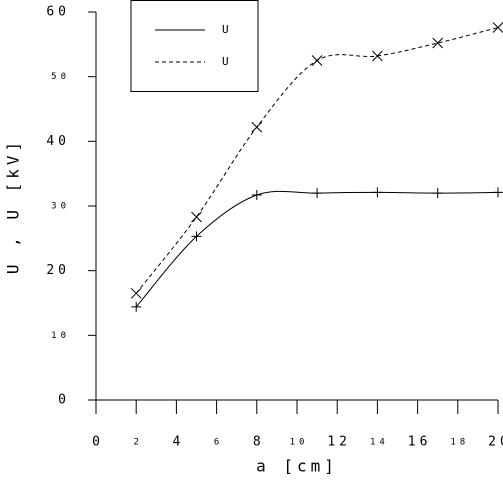  I want to click on y-tick-label: 10, so click(60, 336).